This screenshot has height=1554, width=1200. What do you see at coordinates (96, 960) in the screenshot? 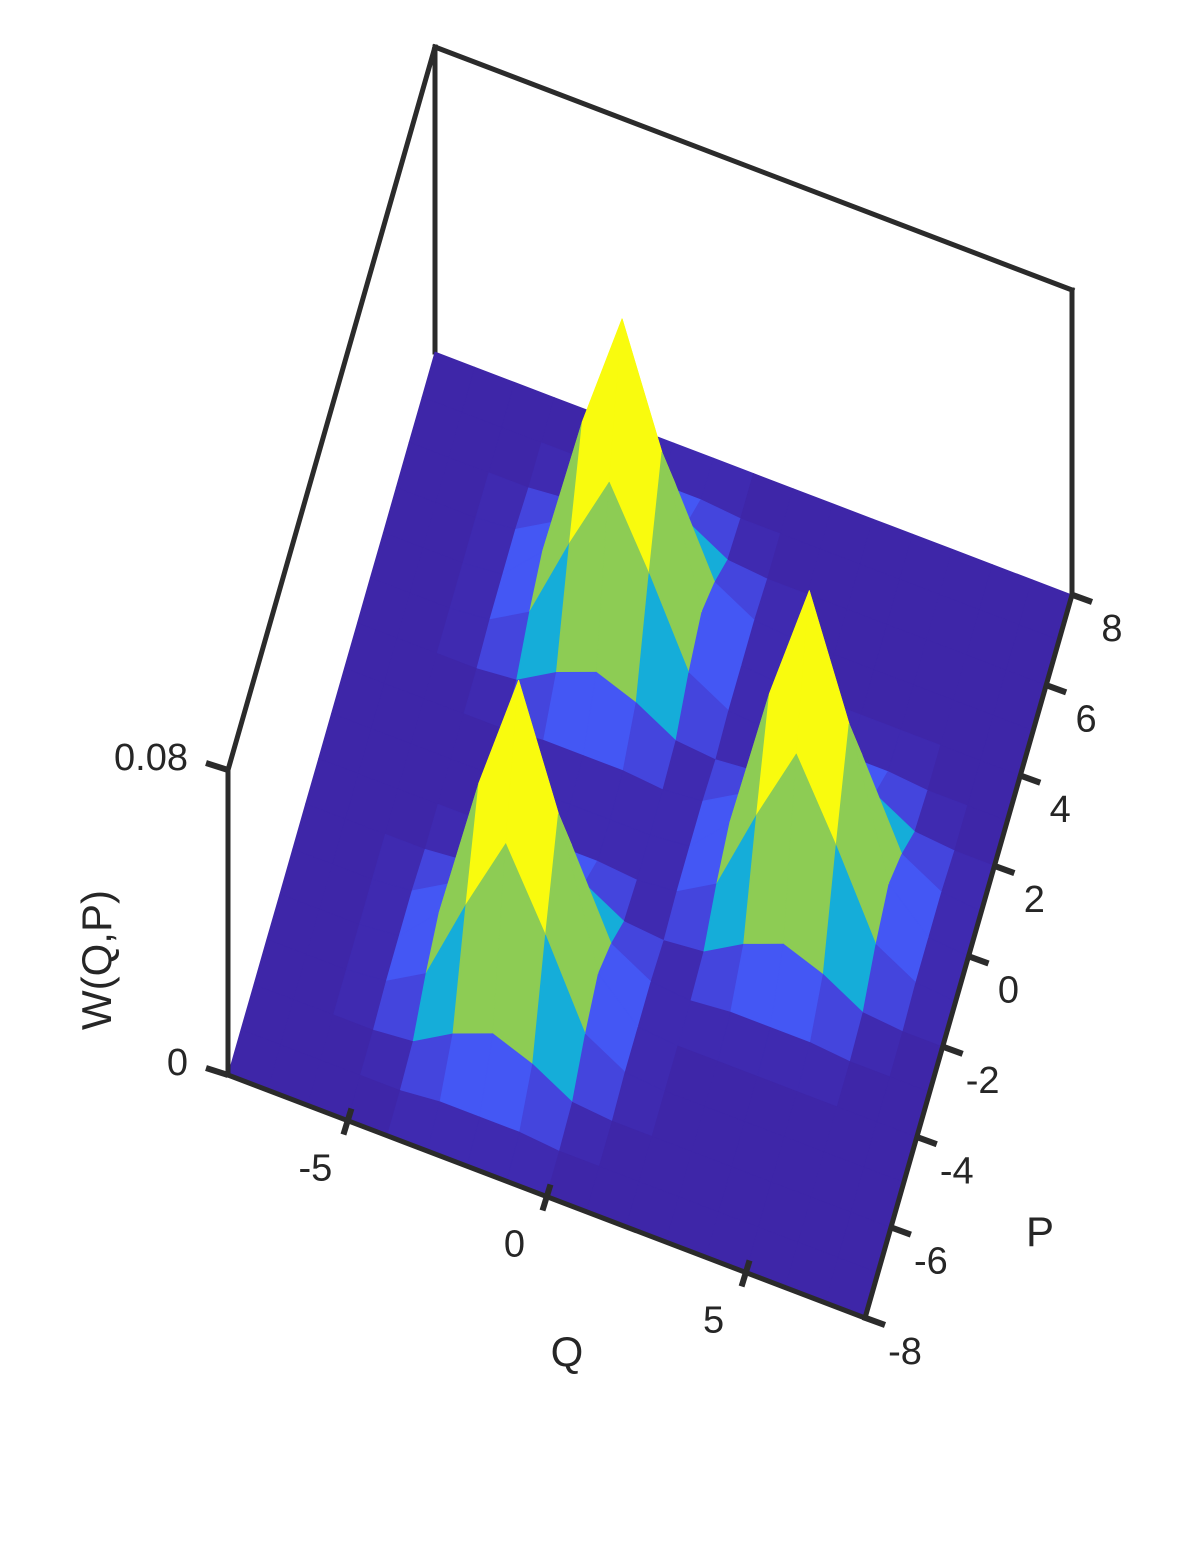
I see `z-axis-label: W(Q,P)` at bounding box center [96, 960].